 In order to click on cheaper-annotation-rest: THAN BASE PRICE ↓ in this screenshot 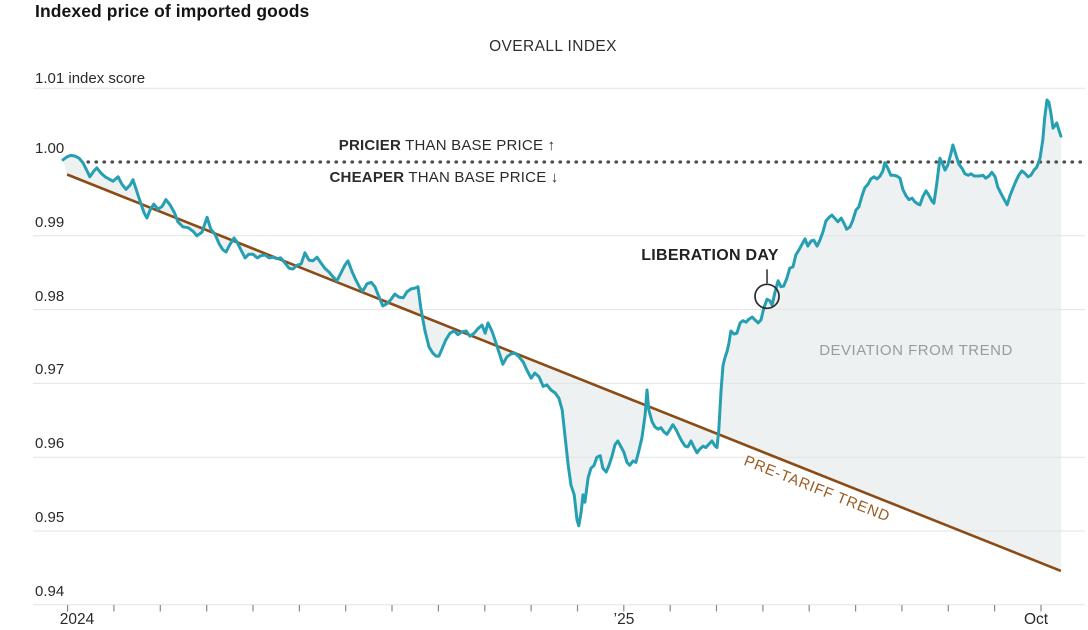, I will do `click(481, 177)`.